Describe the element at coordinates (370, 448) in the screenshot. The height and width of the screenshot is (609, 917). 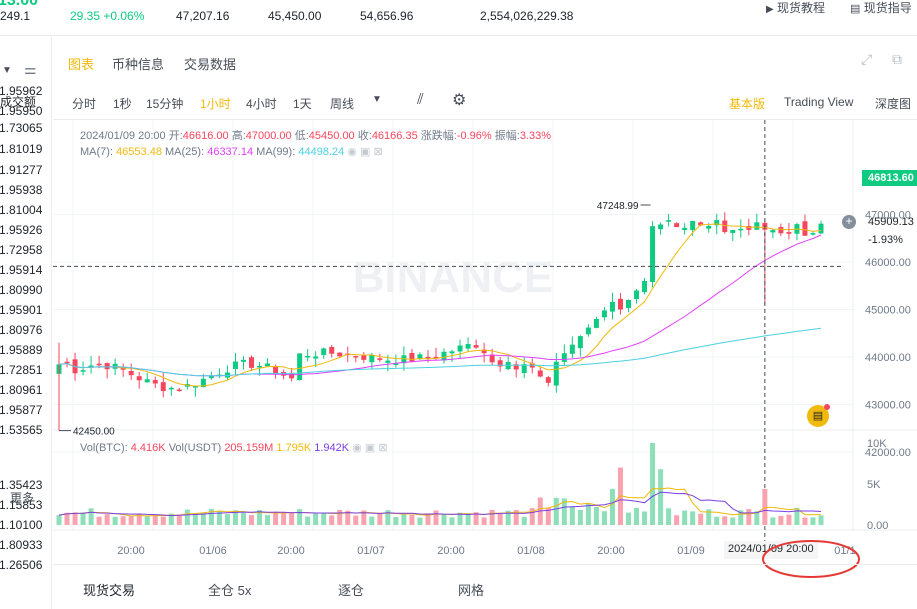
I see `vol-settings-icon: ▣` at that location.